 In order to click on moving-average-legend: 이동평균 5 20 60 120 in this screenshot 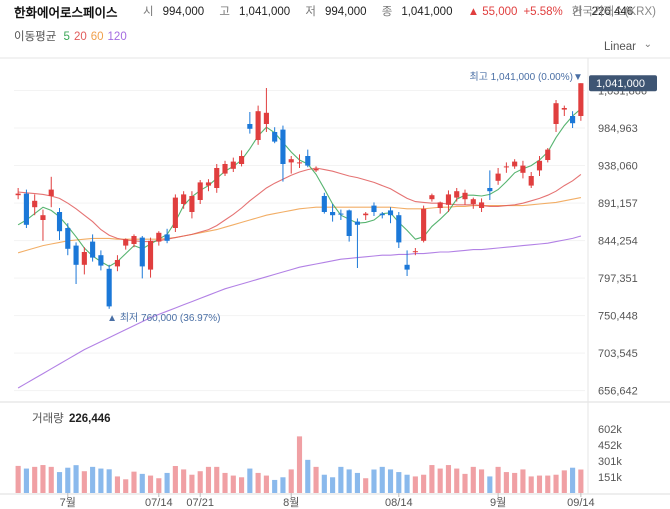, I will do `click(74, 36)`.